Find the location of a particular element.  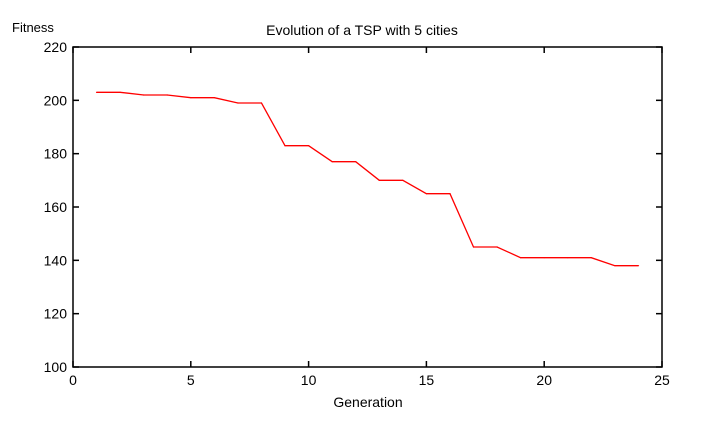

y-tick-label: 220 is located at coordinates (56, 47).